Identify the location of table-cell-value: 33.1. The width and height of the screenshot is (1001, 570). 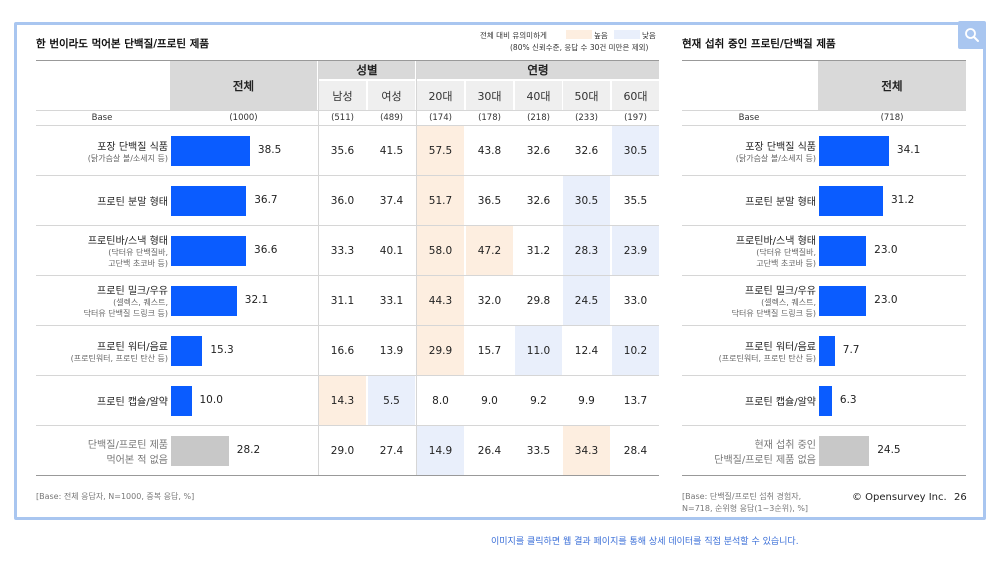
(391, 300).